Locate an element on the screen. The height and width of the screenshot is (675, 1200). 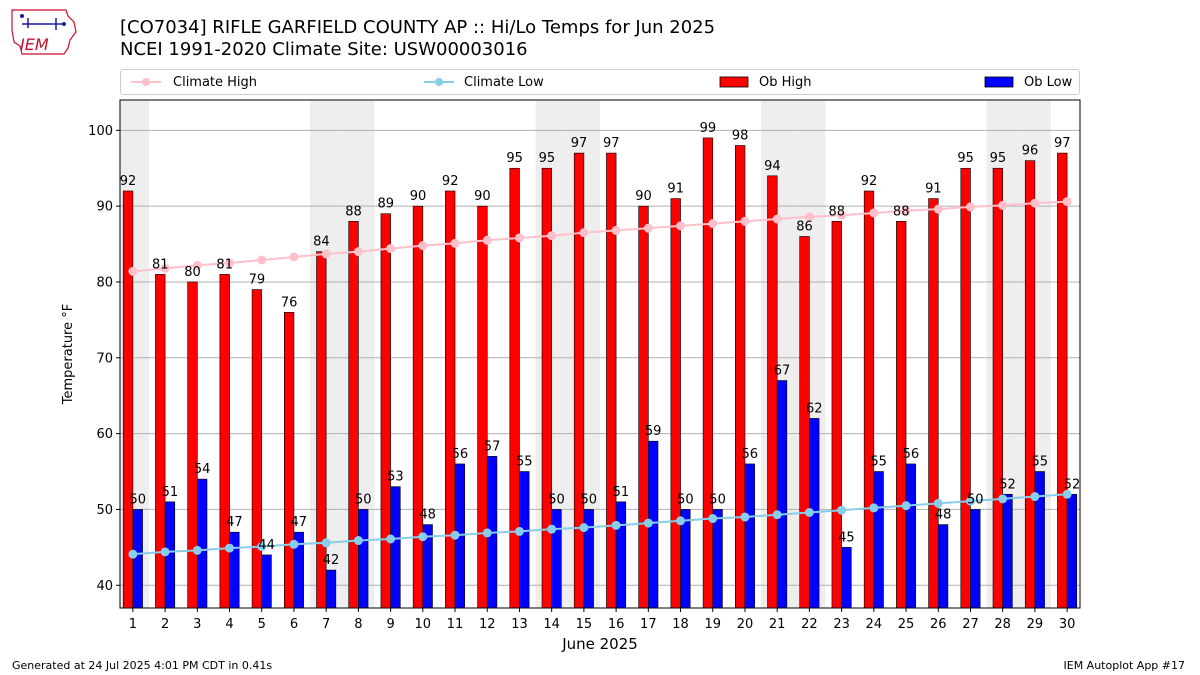
x-axis-label: June 2025 is located at coordinates (599, 644).